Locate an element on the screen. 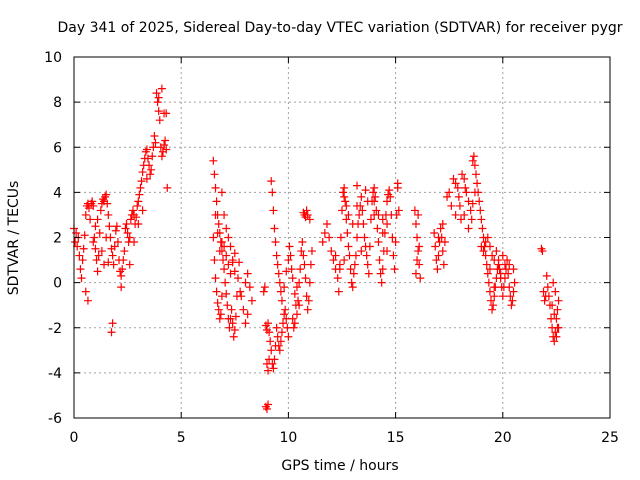 The width and height of the screenshot is (640, 480). y-tick-label: 0 is located at coordinates (57, 284).